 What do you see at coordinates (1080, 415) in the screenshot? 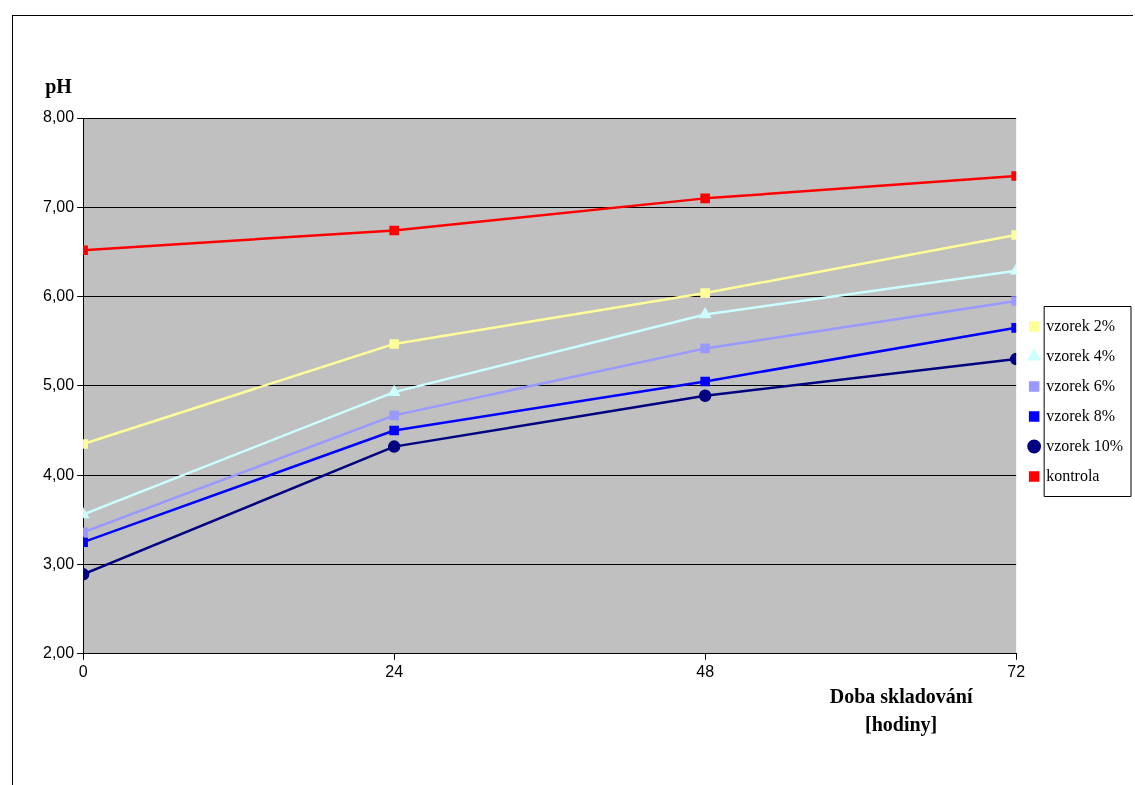
I see `legend-label: vzorek 8%` at bounding box center [1080, 415].